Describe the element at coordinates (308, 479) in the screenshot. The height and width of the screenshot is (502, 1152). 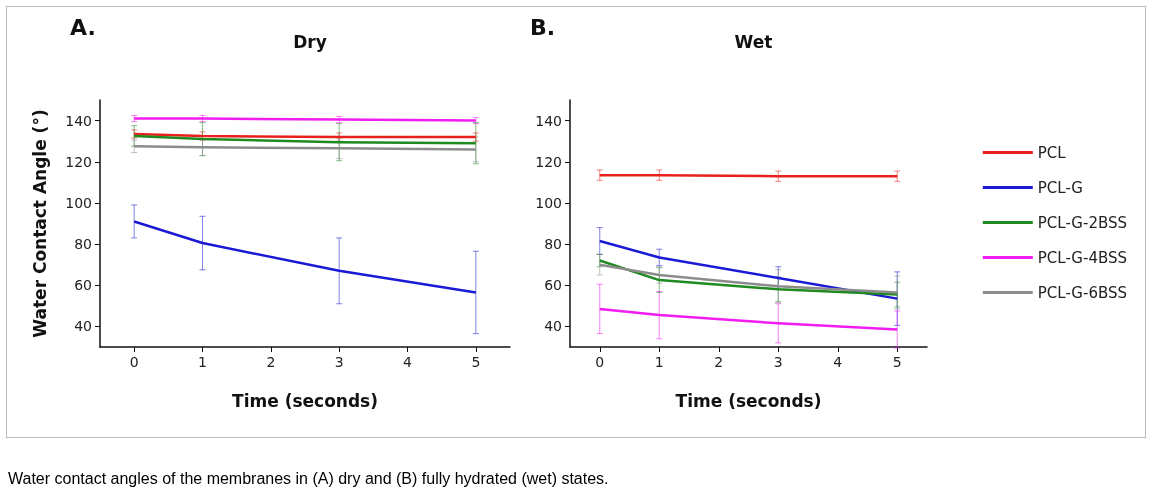
I see `text: Water contact angles of the membranes in (A) dry and (B) fully hydrated (wet) states.` at that location.